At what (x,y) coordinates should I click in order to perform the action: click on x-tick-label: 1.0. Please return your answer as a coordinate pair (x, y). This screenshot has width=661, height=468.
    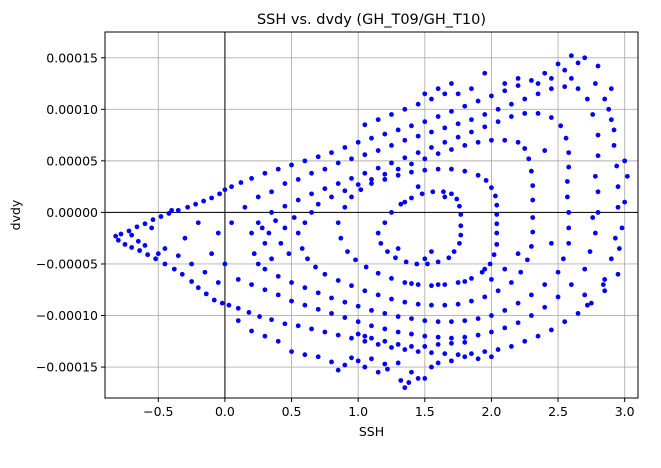
    Looking at the image, I should click on (358, 411).